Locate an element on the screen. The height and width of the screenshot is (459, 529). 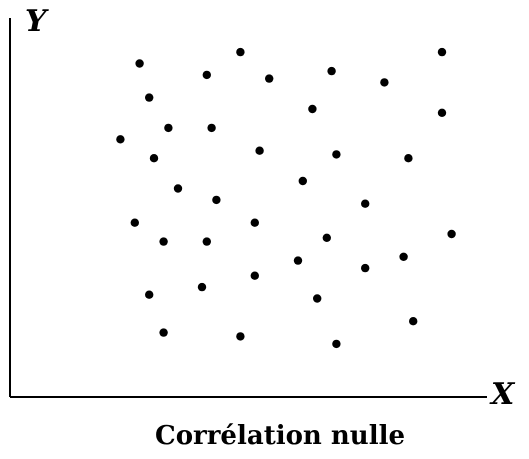
x-axis-label: X is located at coordinates (502, 394).